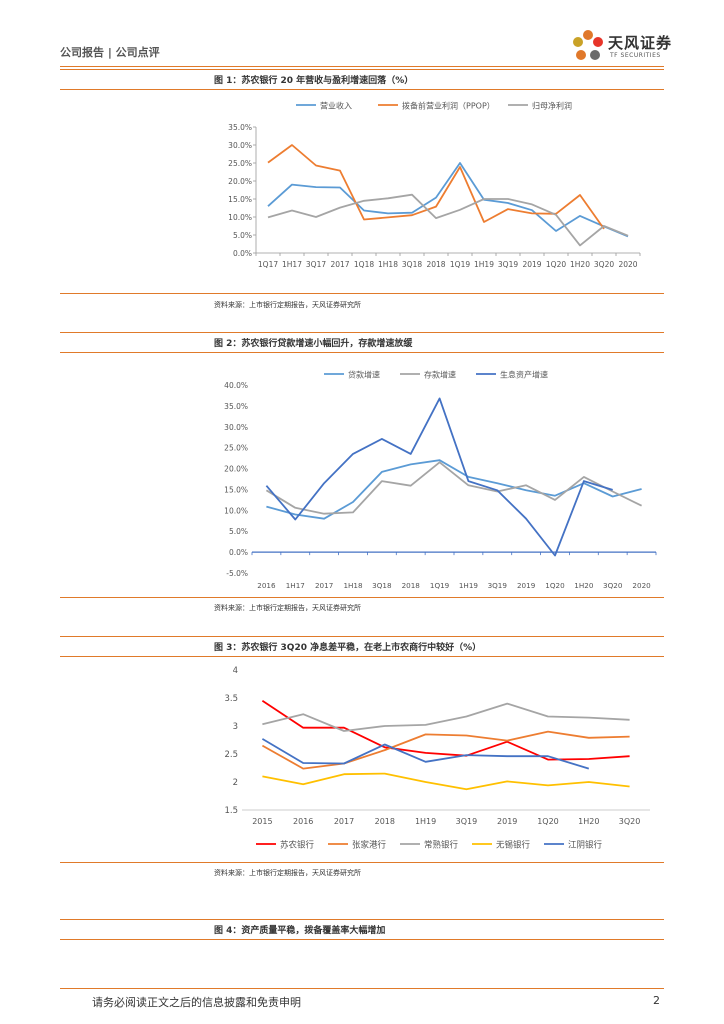 Image resolution: width=724 pixels, height=1024 pixels. Describe the element at coordinates (656, 1000) in the screenshot. I see `page-number: 2` at that location.